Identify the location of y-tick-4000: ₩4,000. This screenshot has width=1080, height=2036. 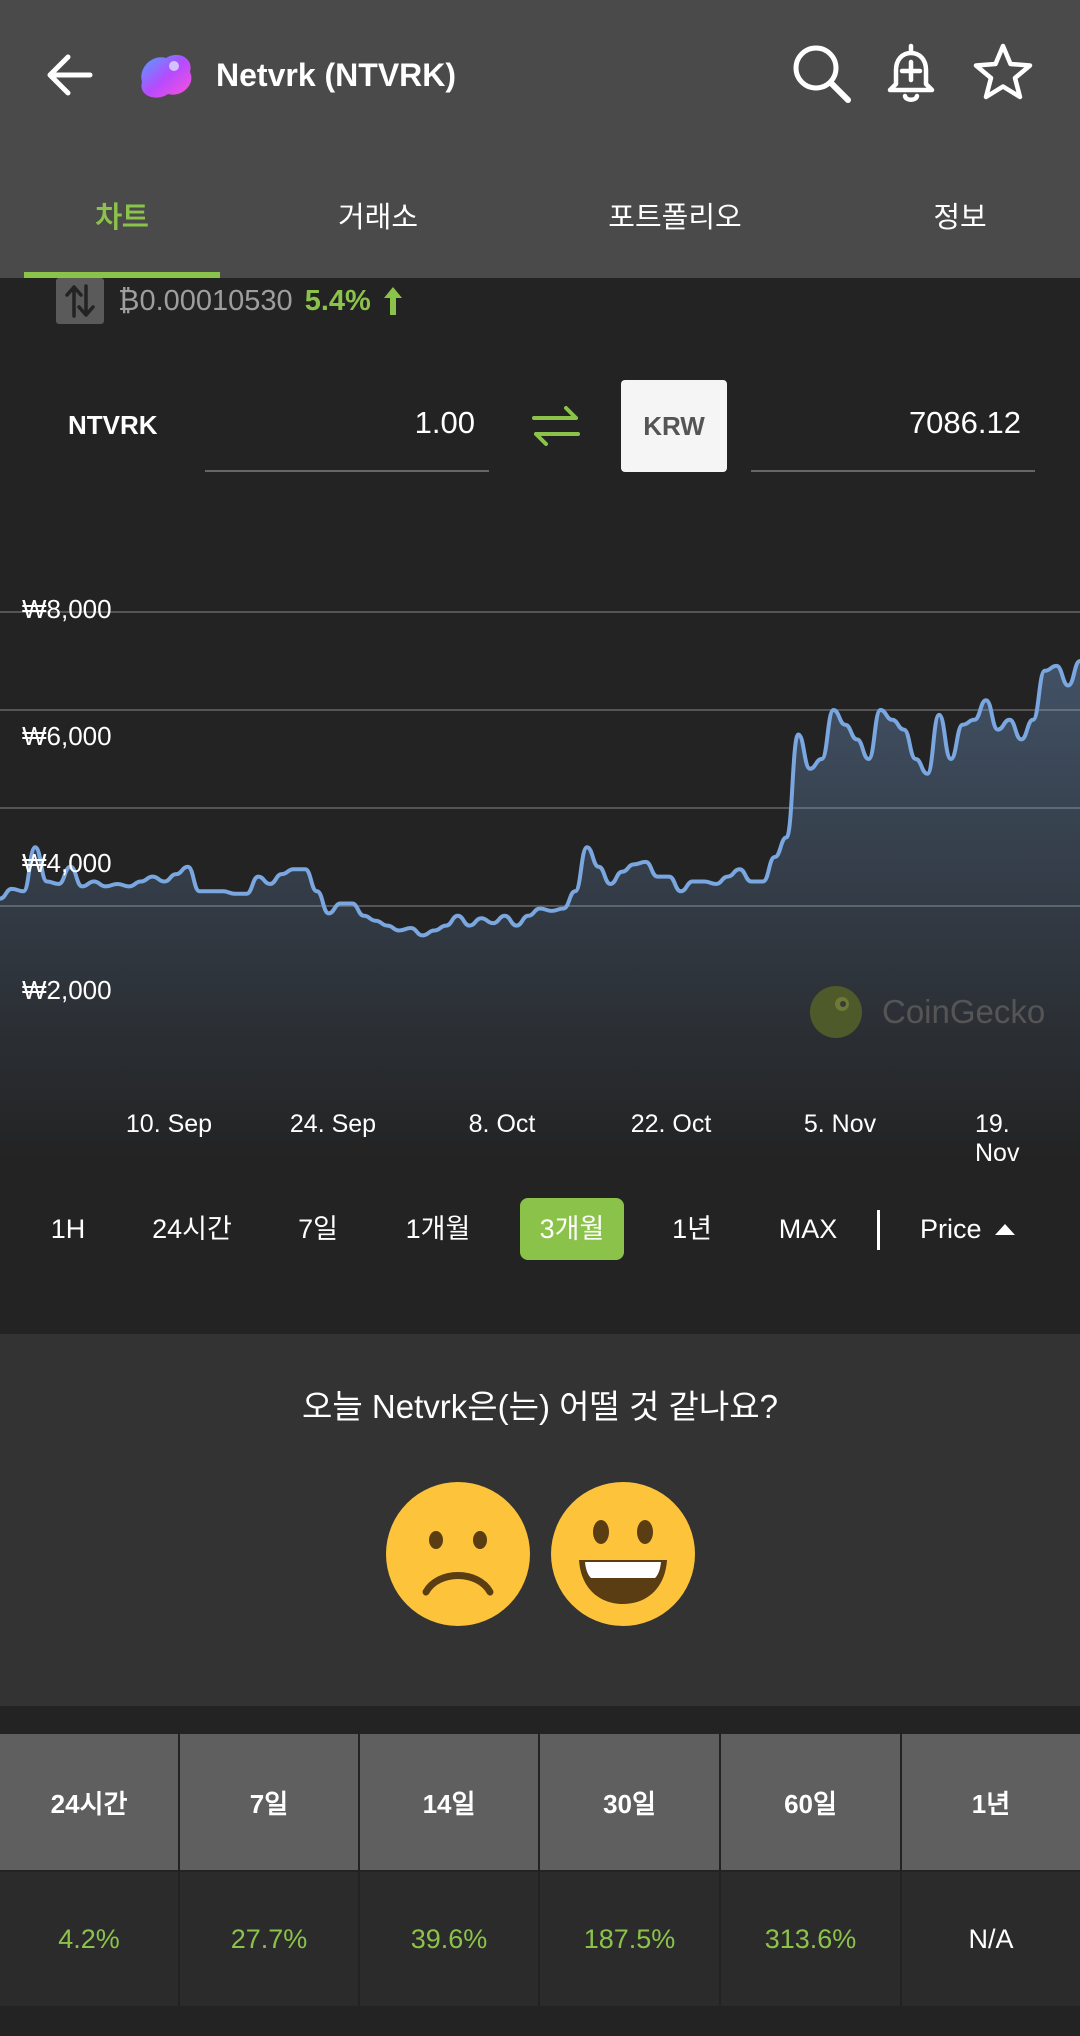
(67, 863).